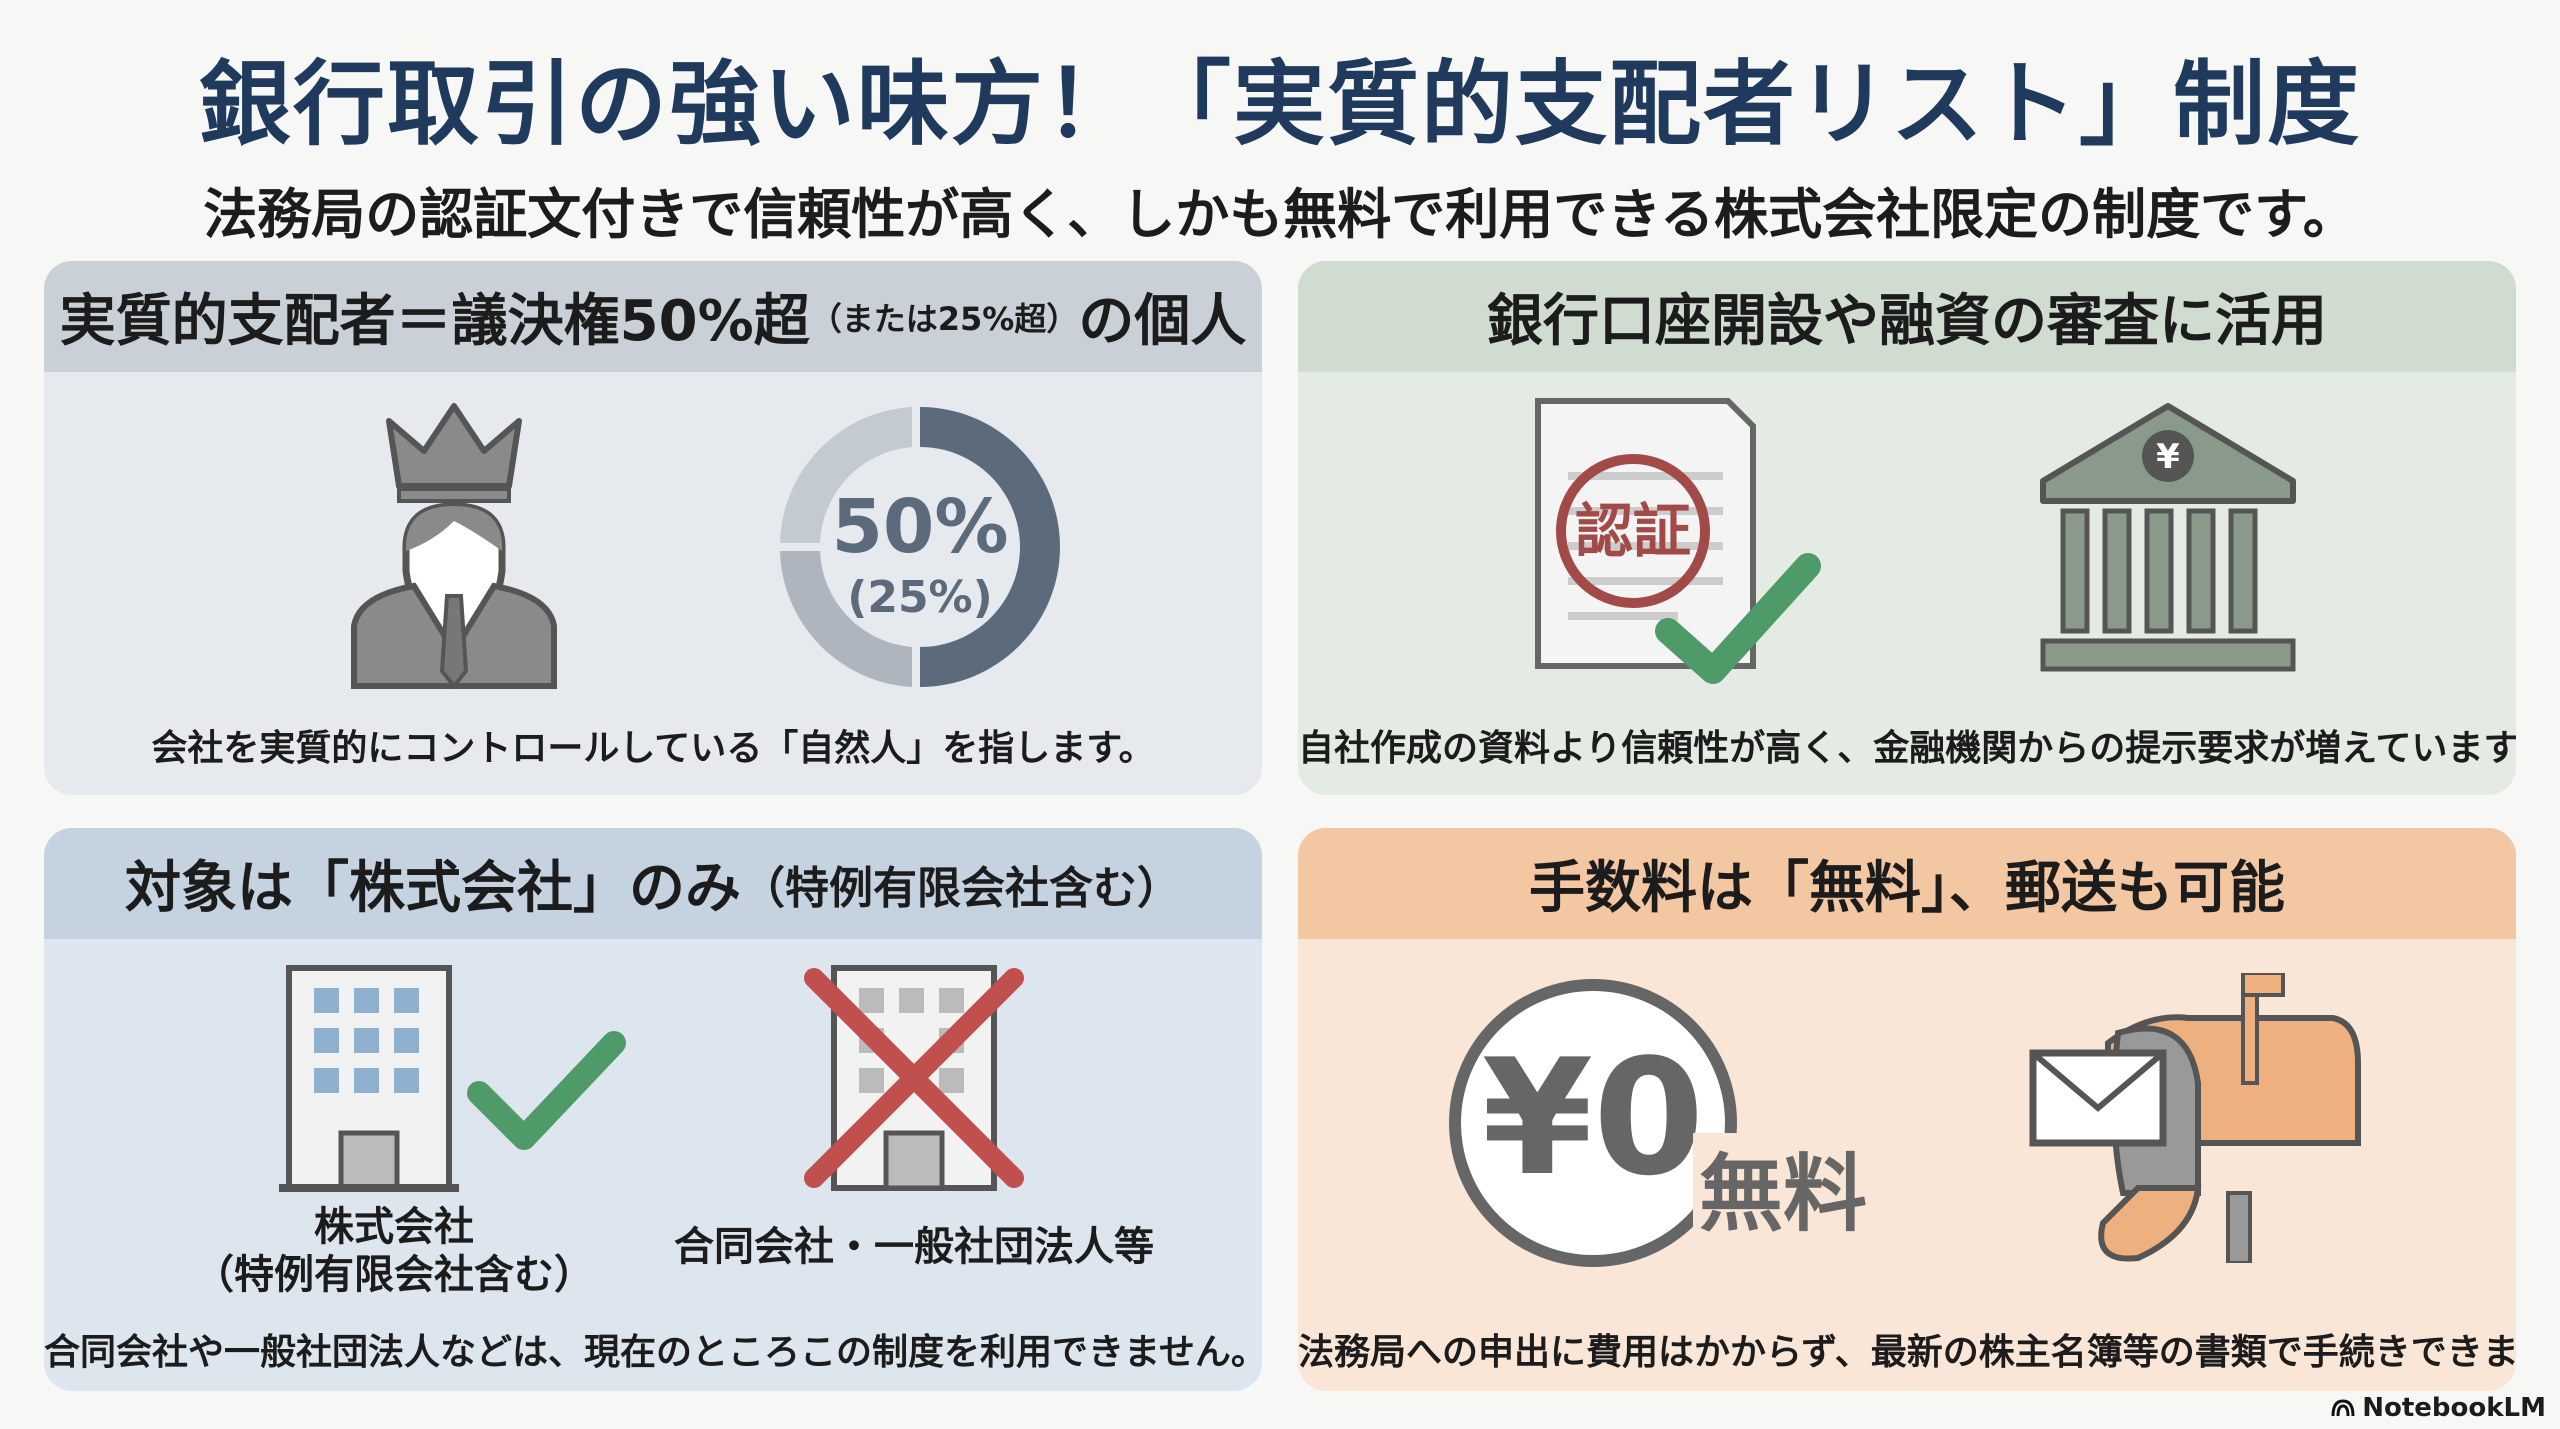 This screenshot has width=2560, height=1429. What do you see at coordinates (1593, 1117) in the screenshot?
I see `coin-text: ¥0` at bounding box center [1593, 1117].